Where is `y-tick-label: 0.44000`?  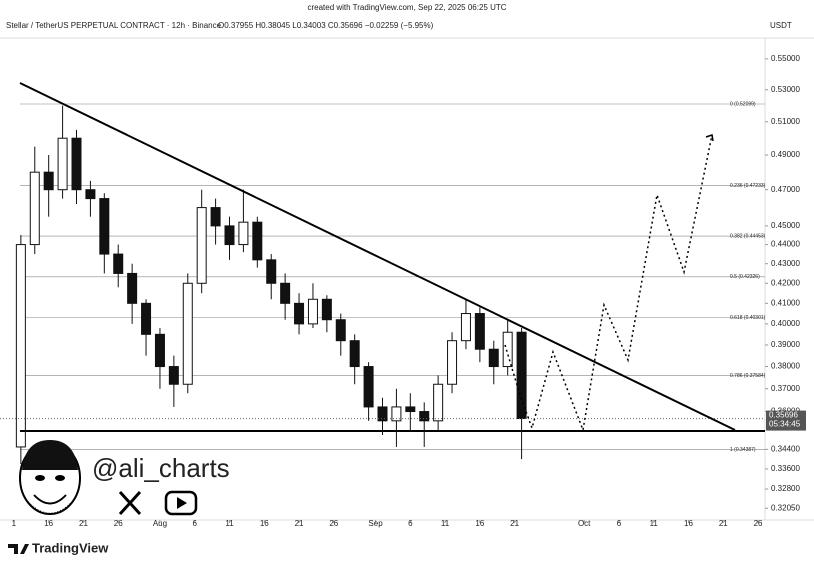
y-tick-label: 0.44000 is located at coordinates (785, 244).